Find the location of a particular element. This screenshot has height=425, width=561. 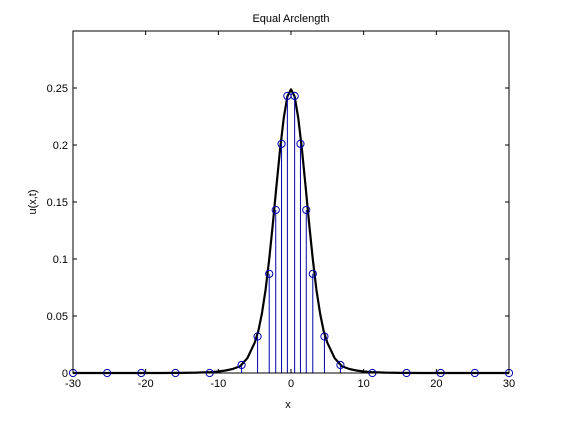

x-tick-label-2: -10 is located at coordinates (218, 384).